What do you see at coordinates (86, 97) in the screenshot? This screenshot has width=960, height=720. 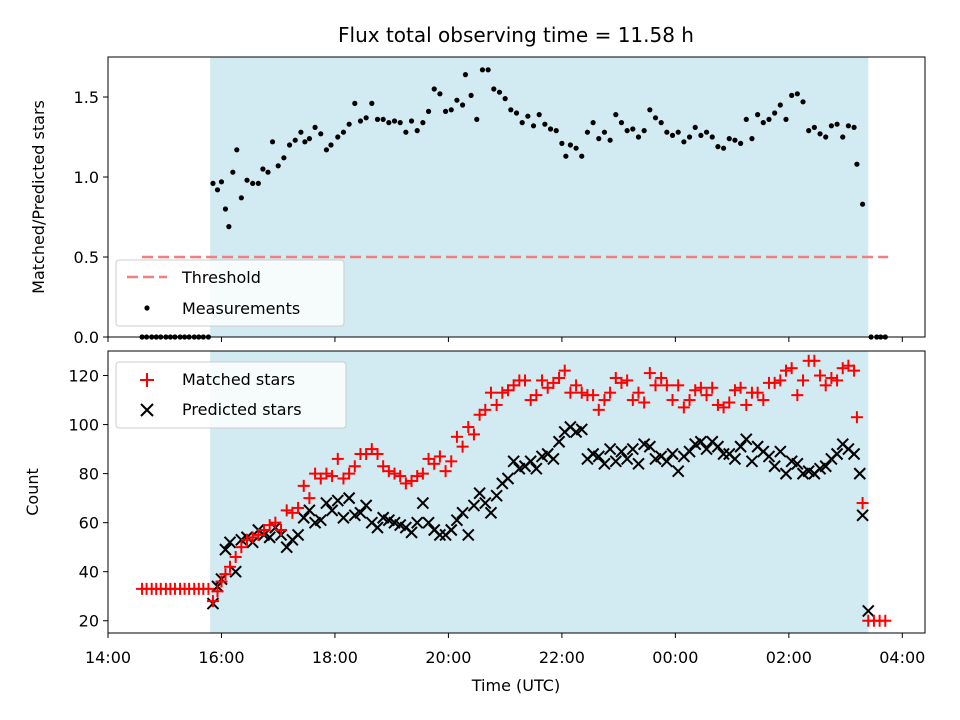 I see `top-y-tick-label: 1.5` at bounding box center [86, 97].